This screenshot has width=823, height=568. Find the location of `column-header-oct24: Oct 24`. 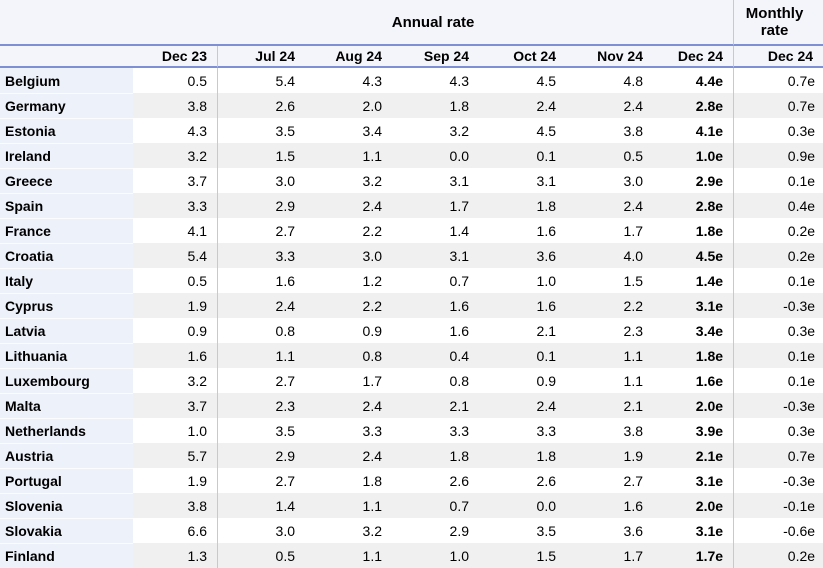

column-header-oct24: Oct 24 is located at coordinates (522, 57).